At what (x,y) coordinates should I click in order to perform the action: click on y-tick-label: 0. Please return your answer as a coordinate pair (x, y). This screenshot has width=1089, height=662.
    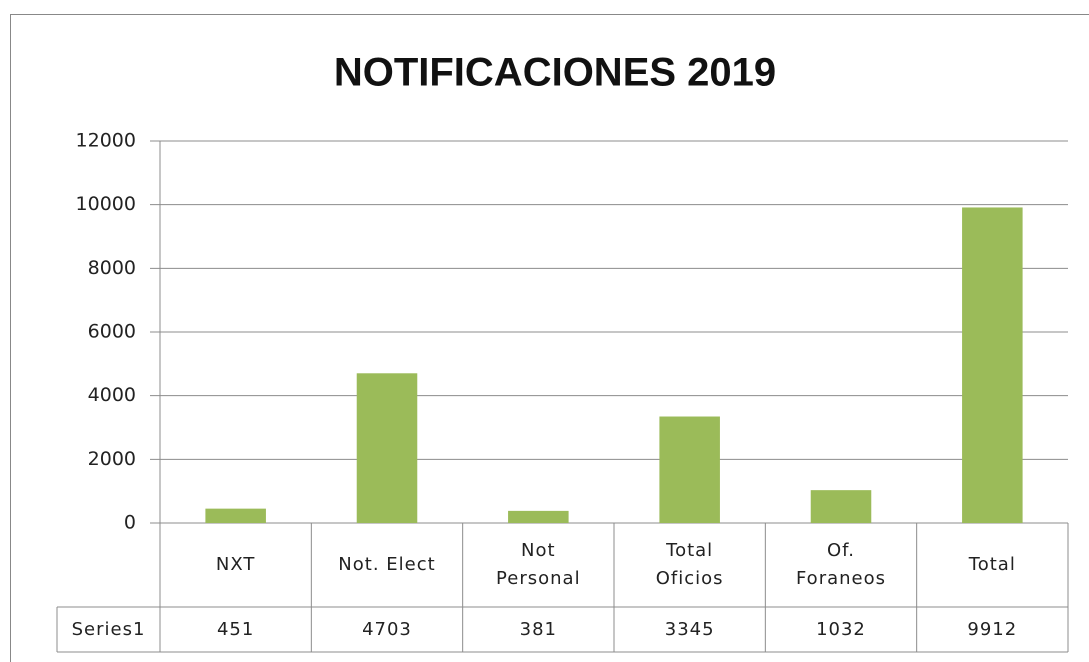
    Looking at the image, I should click on (130, 523).